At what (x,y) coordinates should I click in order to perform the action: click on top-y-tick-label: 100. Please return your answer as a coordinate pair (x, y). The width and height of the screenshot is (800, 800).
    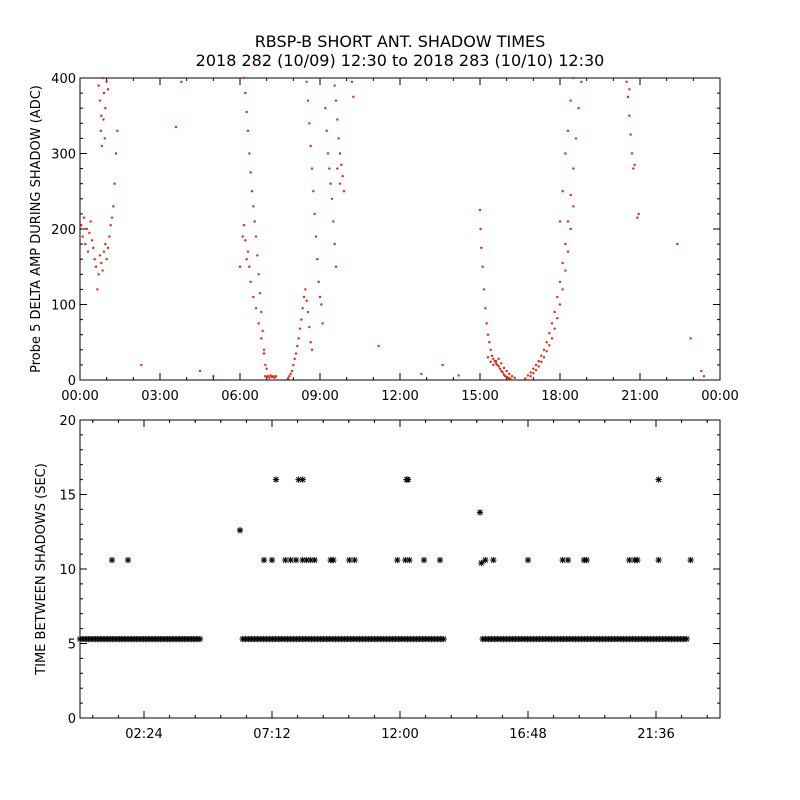
    Looking at the image, I should click on (63, 306).